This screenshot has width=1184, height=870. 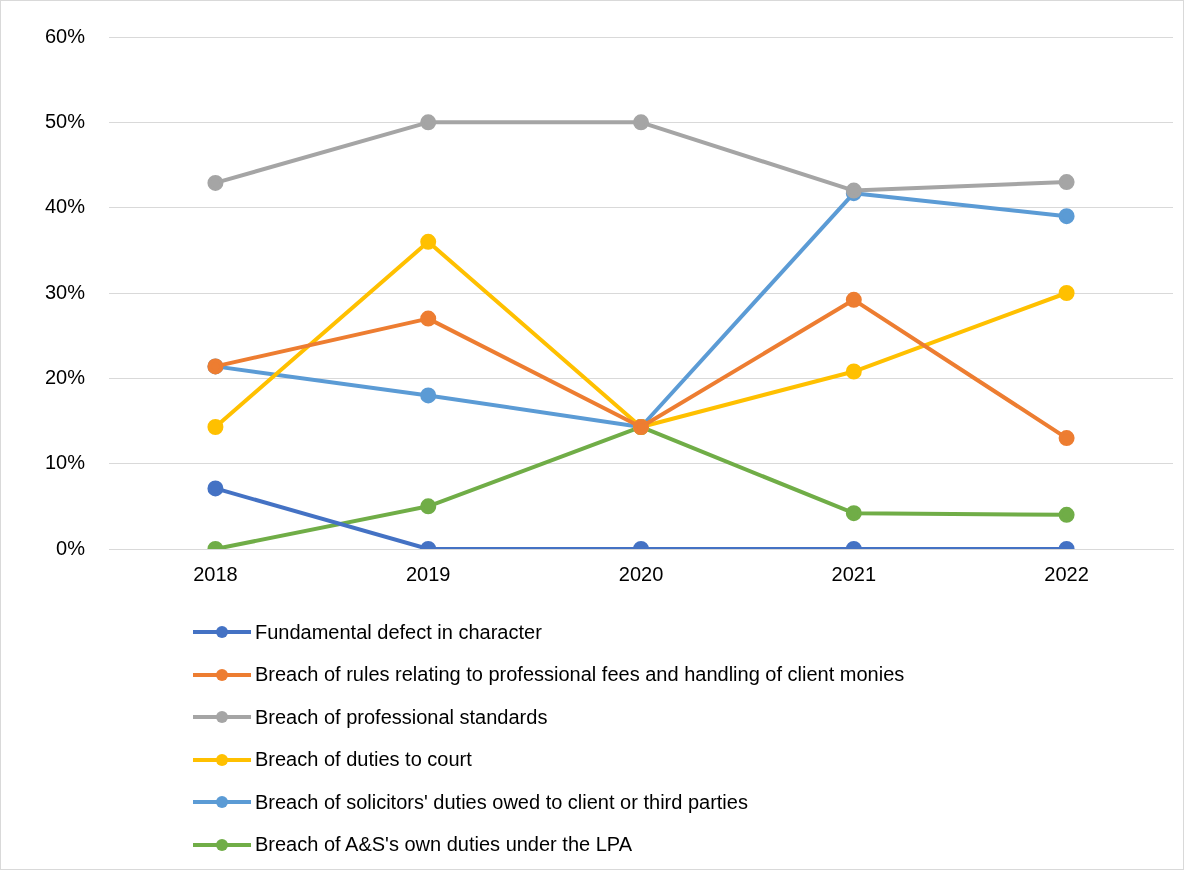 What do you see at coordinates (1066, 573) in the screenshot?
I see `x-tick-label: 2022` at bounding box center [1066, 573].